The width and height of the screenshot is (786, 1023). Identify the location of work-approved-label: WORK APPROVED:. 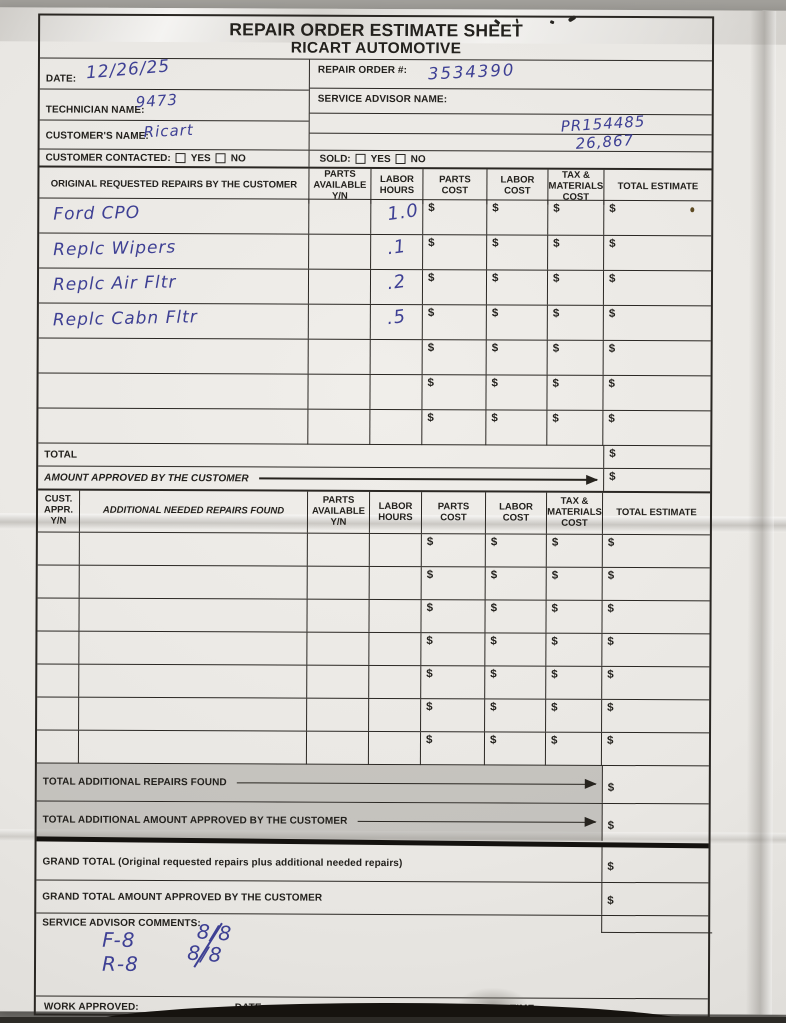
(91, 1007).